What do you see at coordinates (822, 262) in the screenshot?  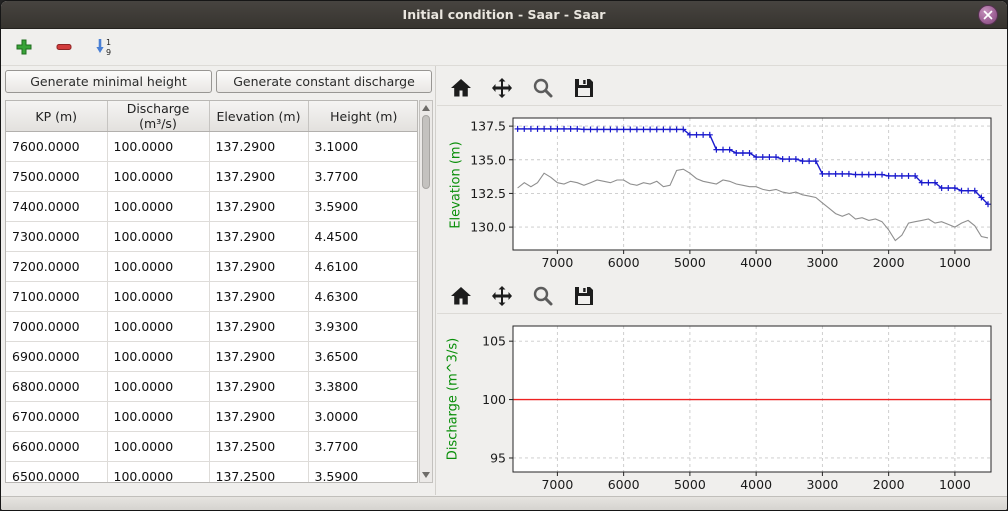 I see `svg-text: 3000` at bounding box center [822, 262].